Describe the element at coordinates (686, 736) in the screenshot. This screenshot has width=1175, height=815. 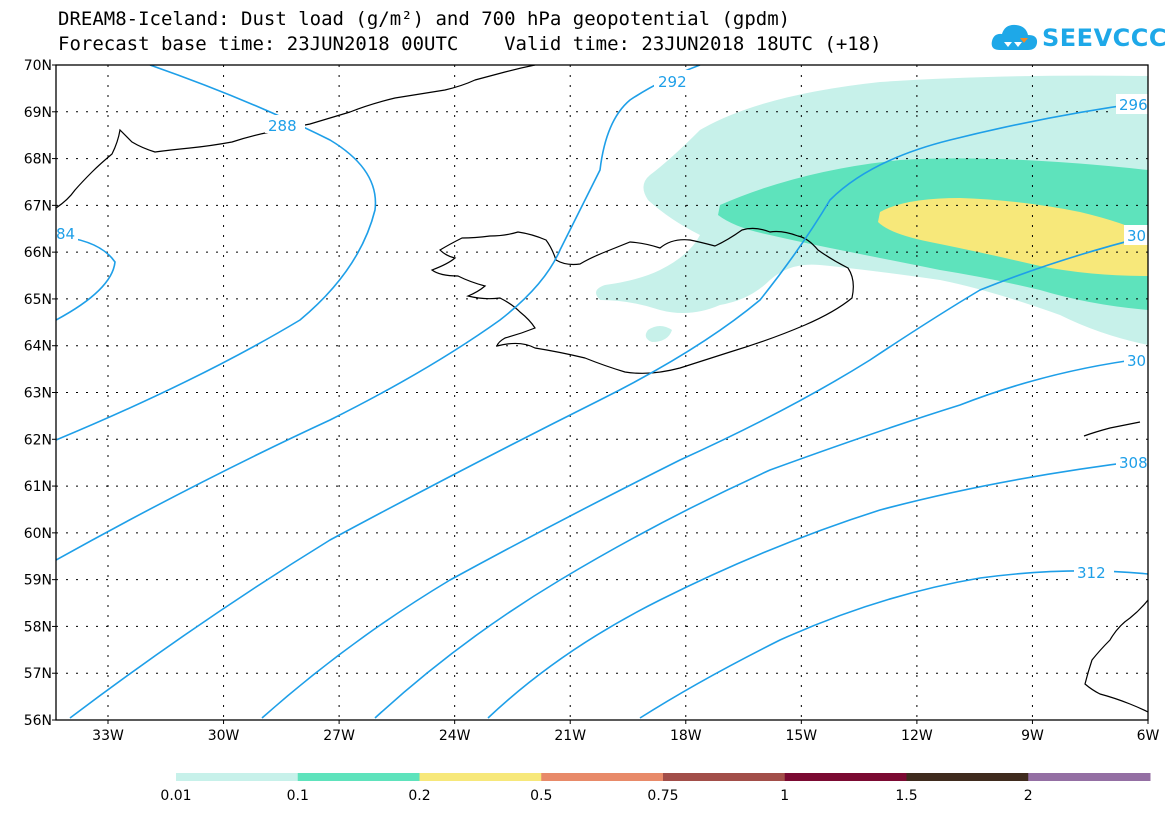
I see `longitude-label: 18W` at that location.